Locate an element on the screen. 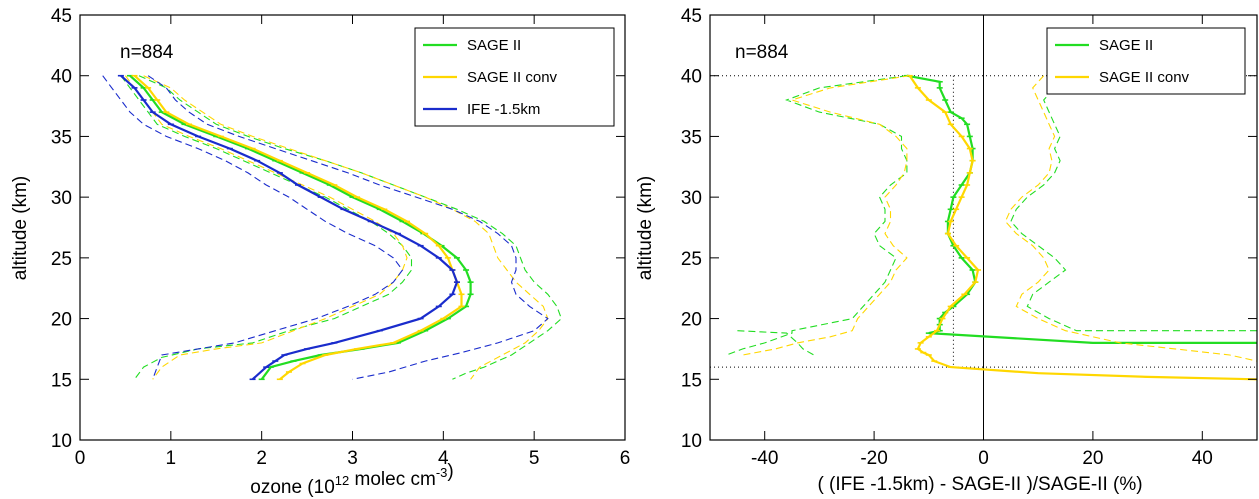 Image resolution: width=1259 pixels, height=499 pixels. legend-box is located at coordinates (1146, 61).